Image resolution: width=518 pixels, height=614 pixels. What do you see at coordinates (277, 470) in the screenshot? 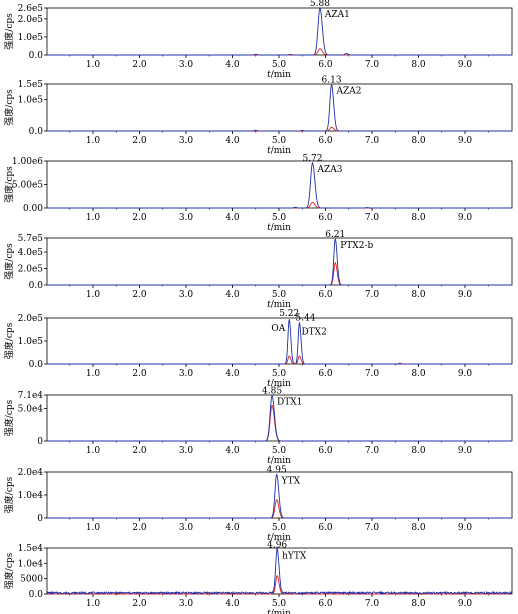
I see `peak-retention-time-label: 4.95` at bounding box center [277, 470].